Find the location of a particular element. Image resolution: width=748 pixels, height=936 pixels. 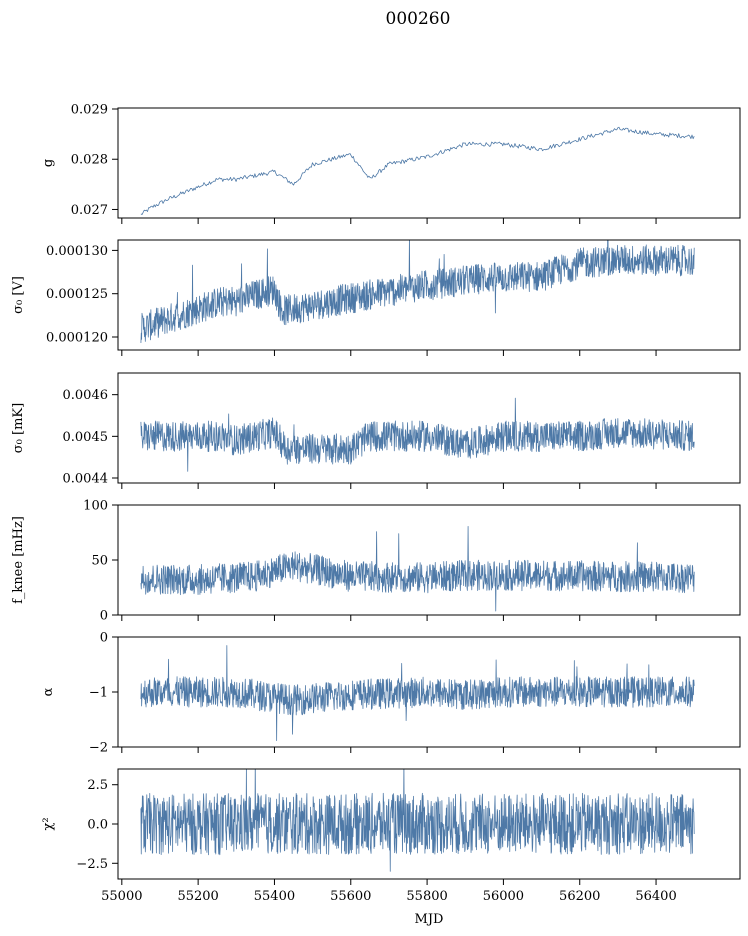

panel-1: 0.027 0.028 0.029 g is located at coordinates (391, 163).